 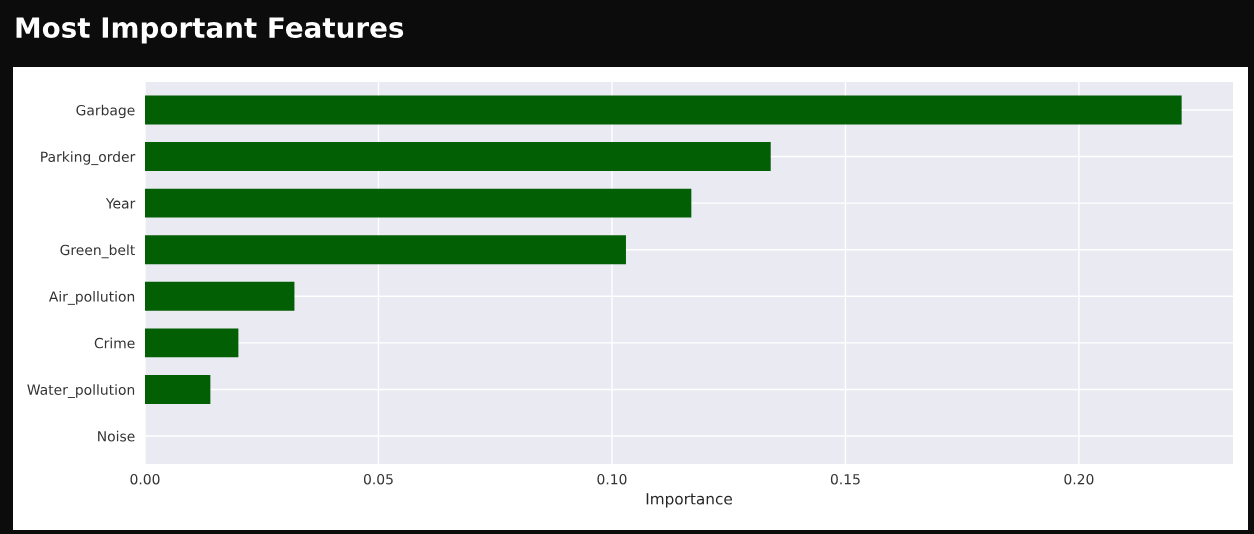 I want to click on x-tick-label: 0.15, so click(x=845, y=479).